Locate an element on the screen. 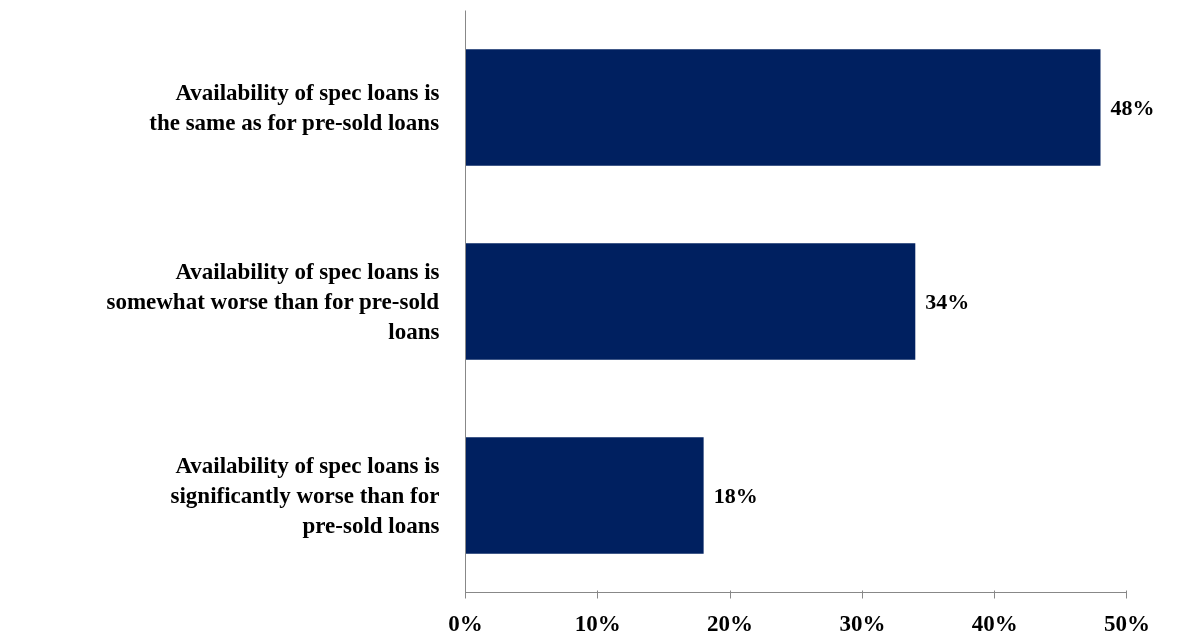  x-tick-label: 20% is located at coordinates (730, 623).